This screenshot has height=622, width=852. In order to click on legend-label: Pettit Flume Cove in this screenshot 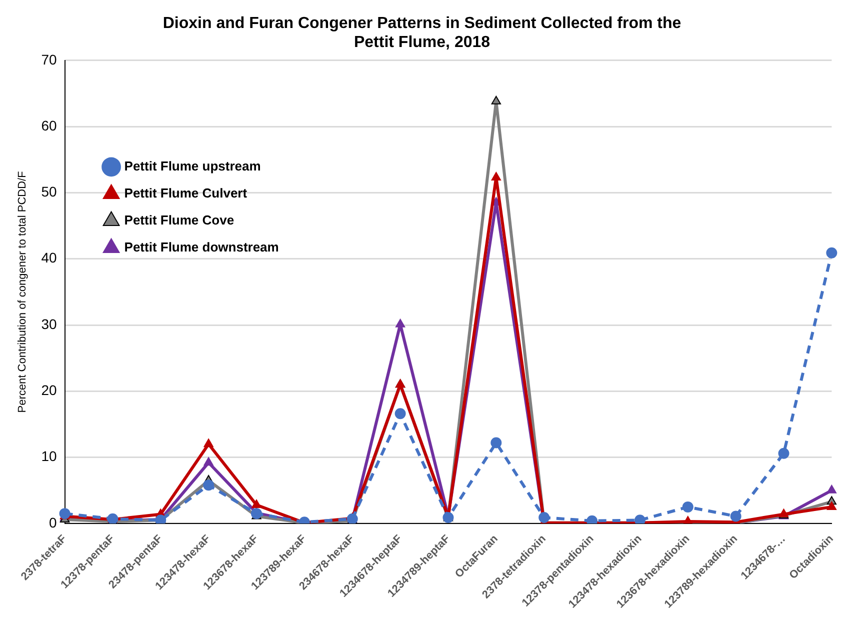, I will do `click(179, 220)`.